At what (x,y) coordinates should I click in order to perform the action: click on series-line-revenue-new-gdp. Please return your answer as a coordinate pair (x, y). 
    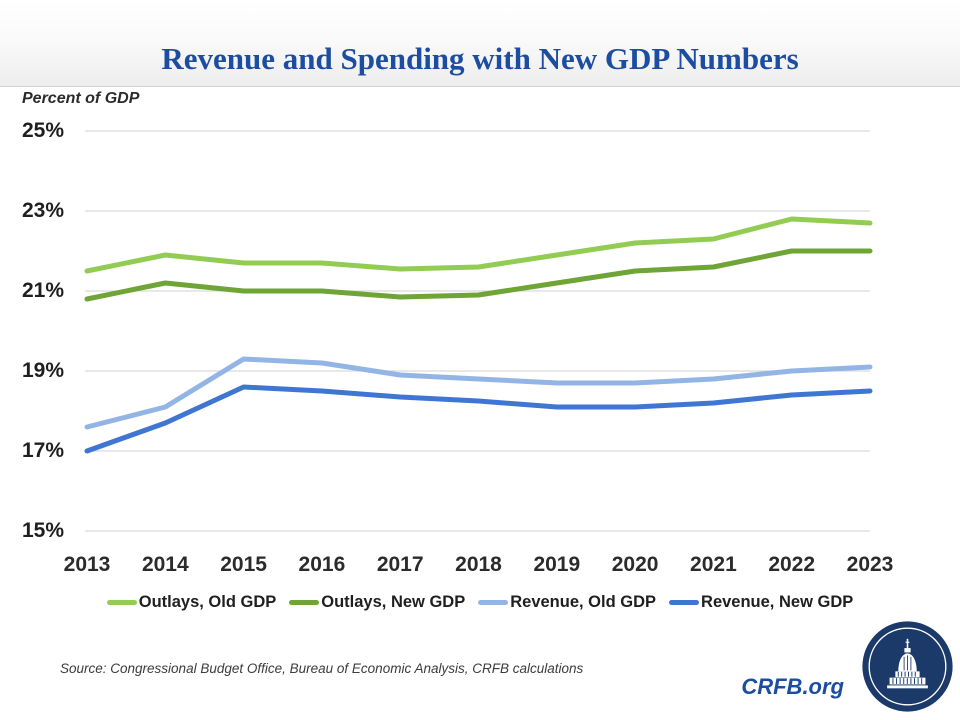
    Looking at the image, I should click on (478, 419).